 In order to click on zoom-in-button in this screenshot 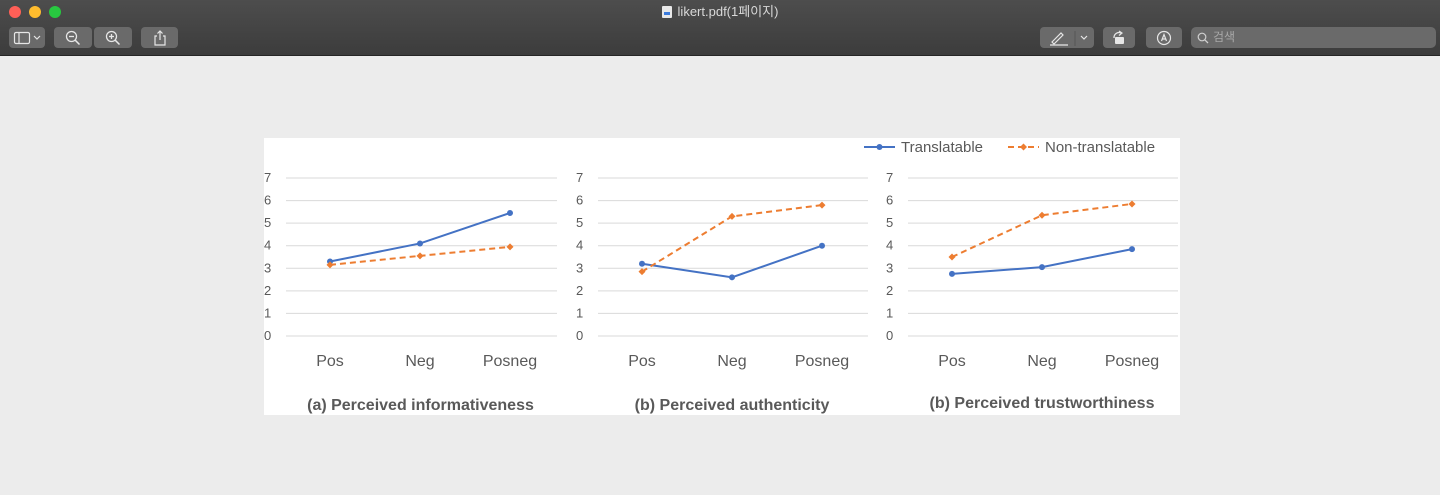, I will do `click(113, 37)`.